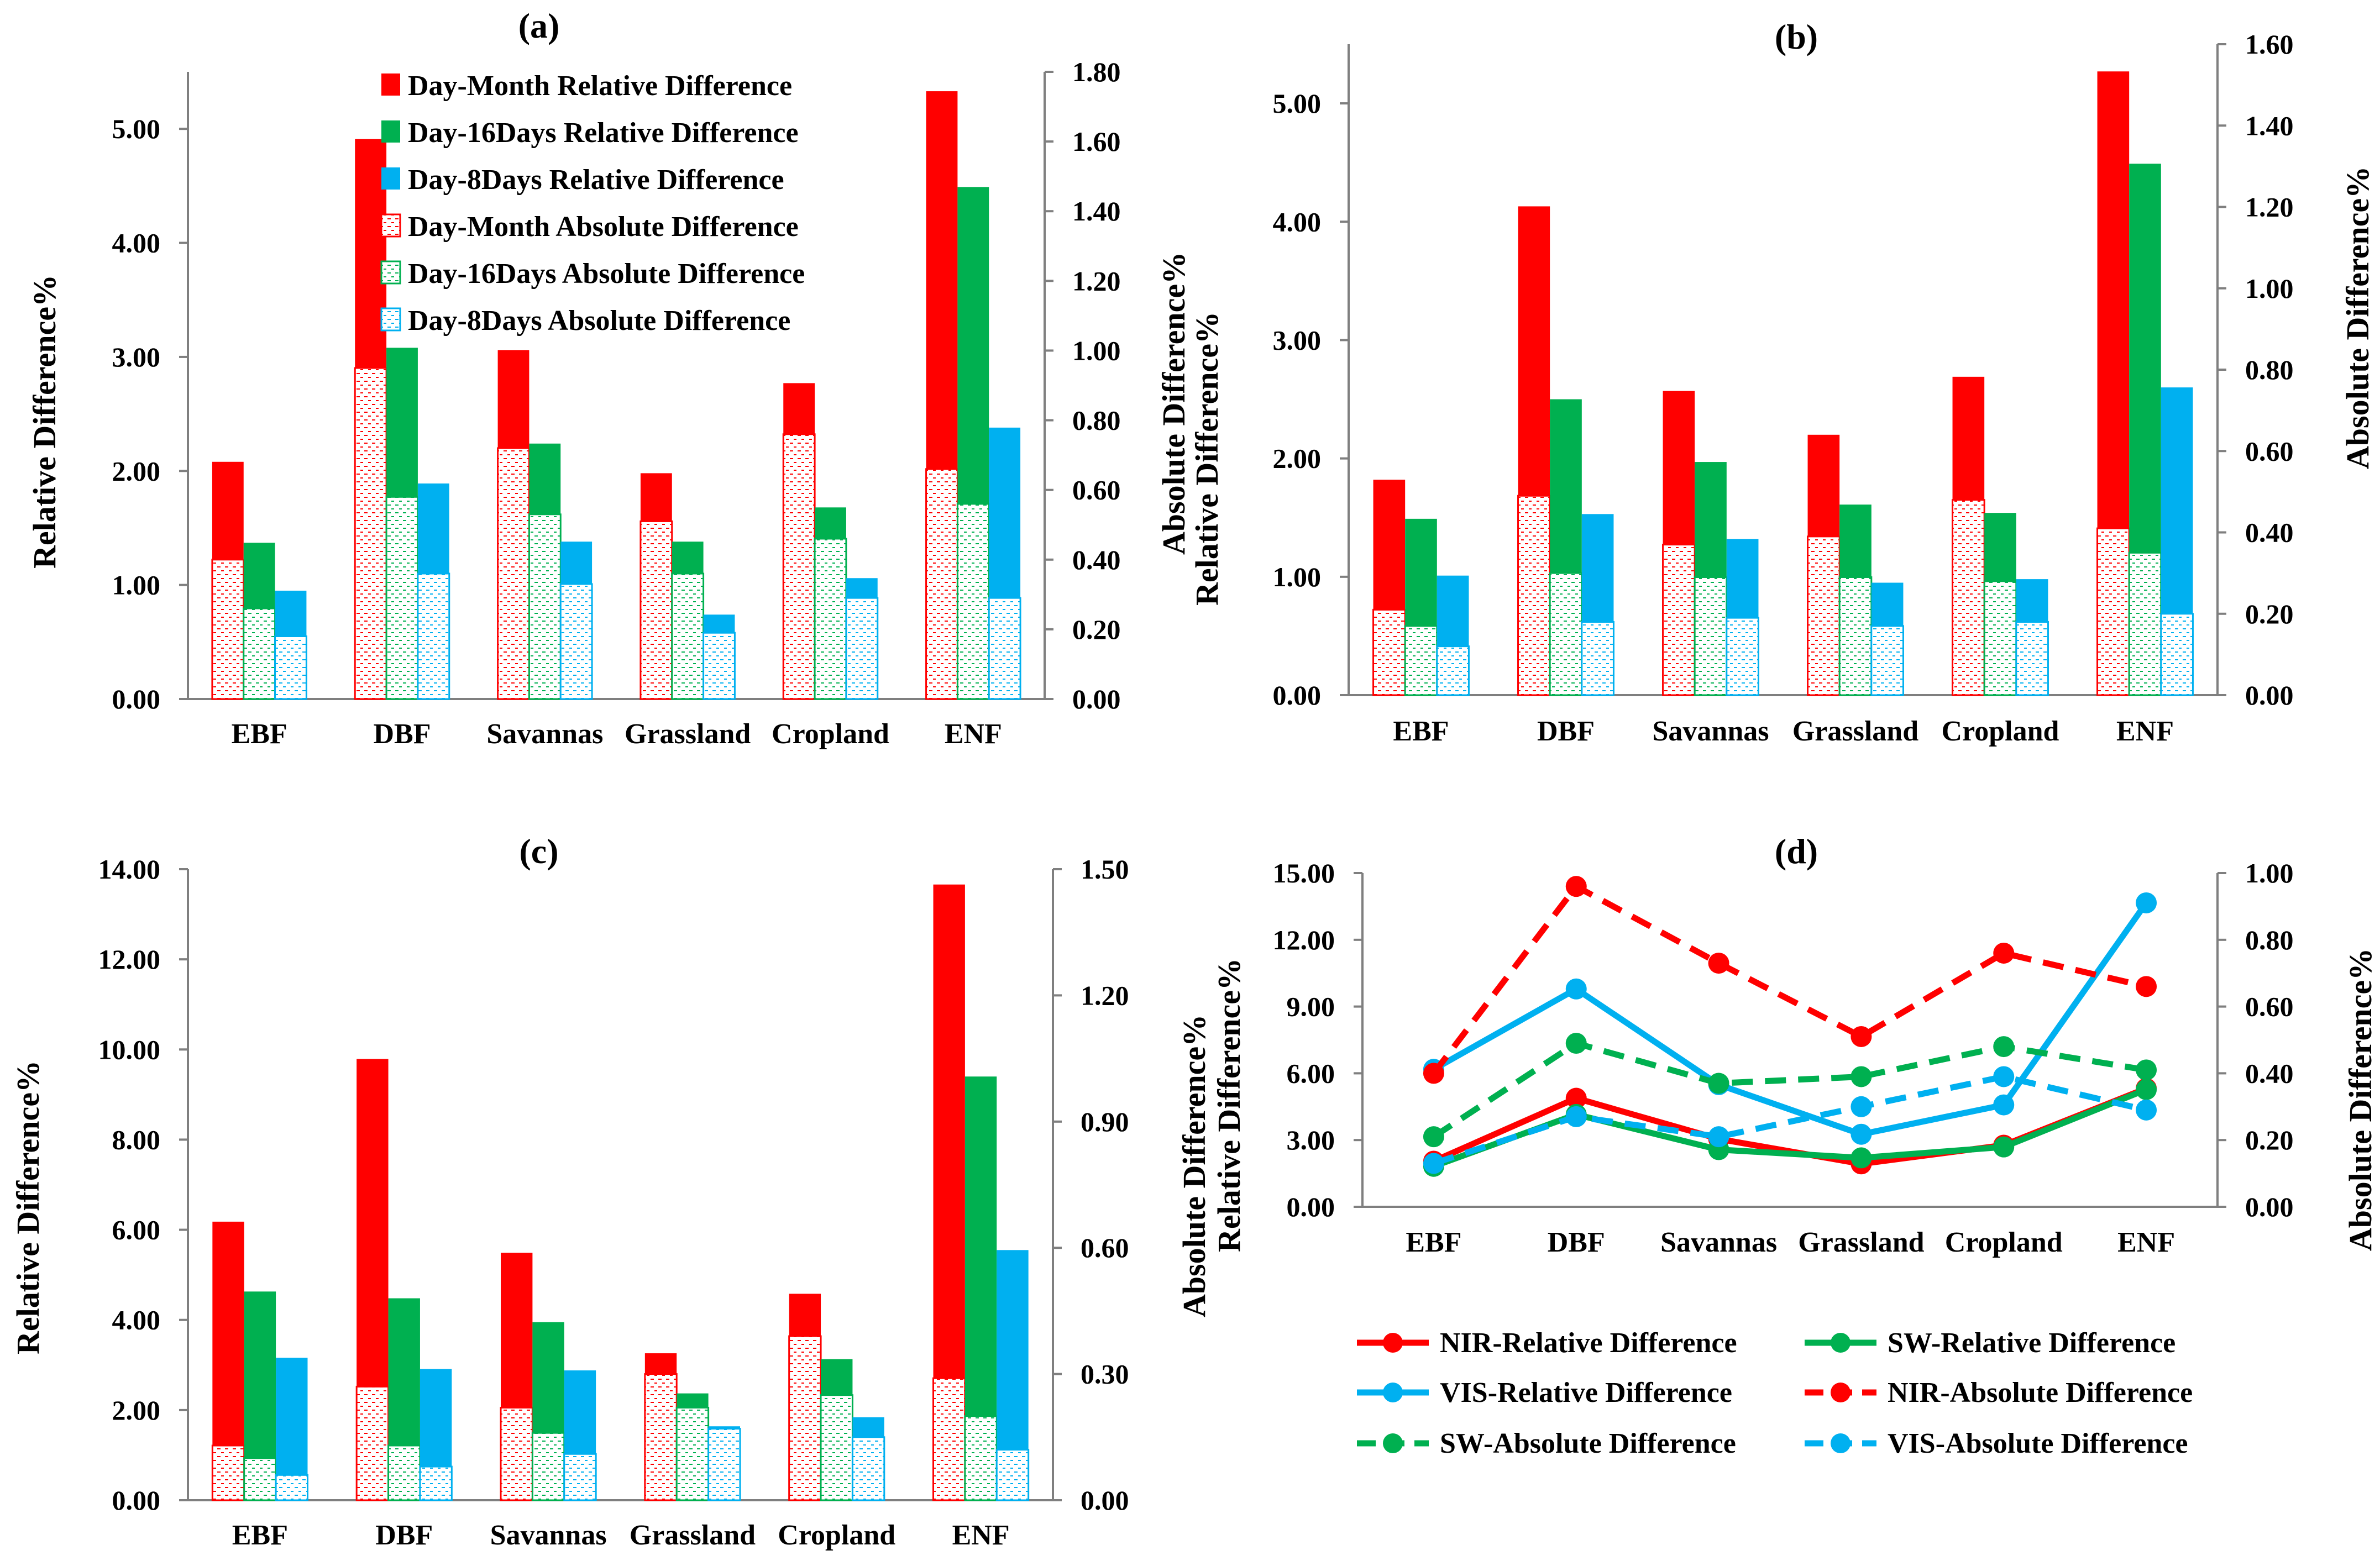  I want to click on y2-tick-label: 0.20, so click(2269, 614).